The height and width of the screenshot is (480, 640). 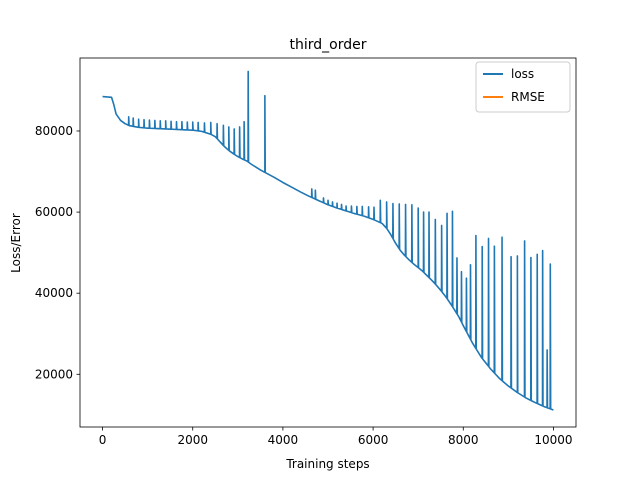 What do you see at coordinates (54, 212) in the screenshot?
I see `y-tick-label: 60000` at bounding box center [54, 212].